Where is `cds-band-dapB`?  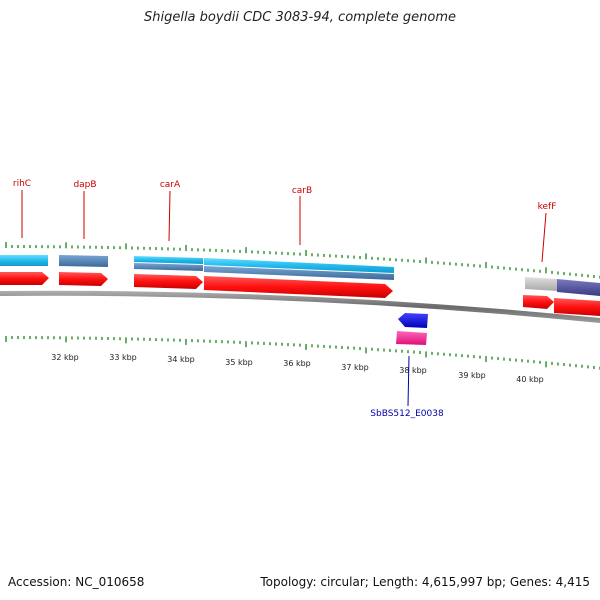
cds-band-dapB is located at coordinates (83, 261).